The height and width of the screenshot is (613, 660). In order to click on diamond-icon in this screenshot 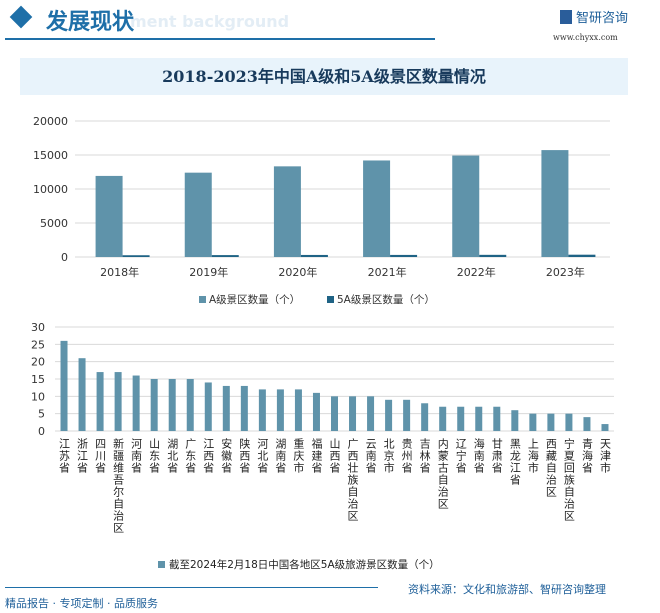, I will do `click(21, 17)`.